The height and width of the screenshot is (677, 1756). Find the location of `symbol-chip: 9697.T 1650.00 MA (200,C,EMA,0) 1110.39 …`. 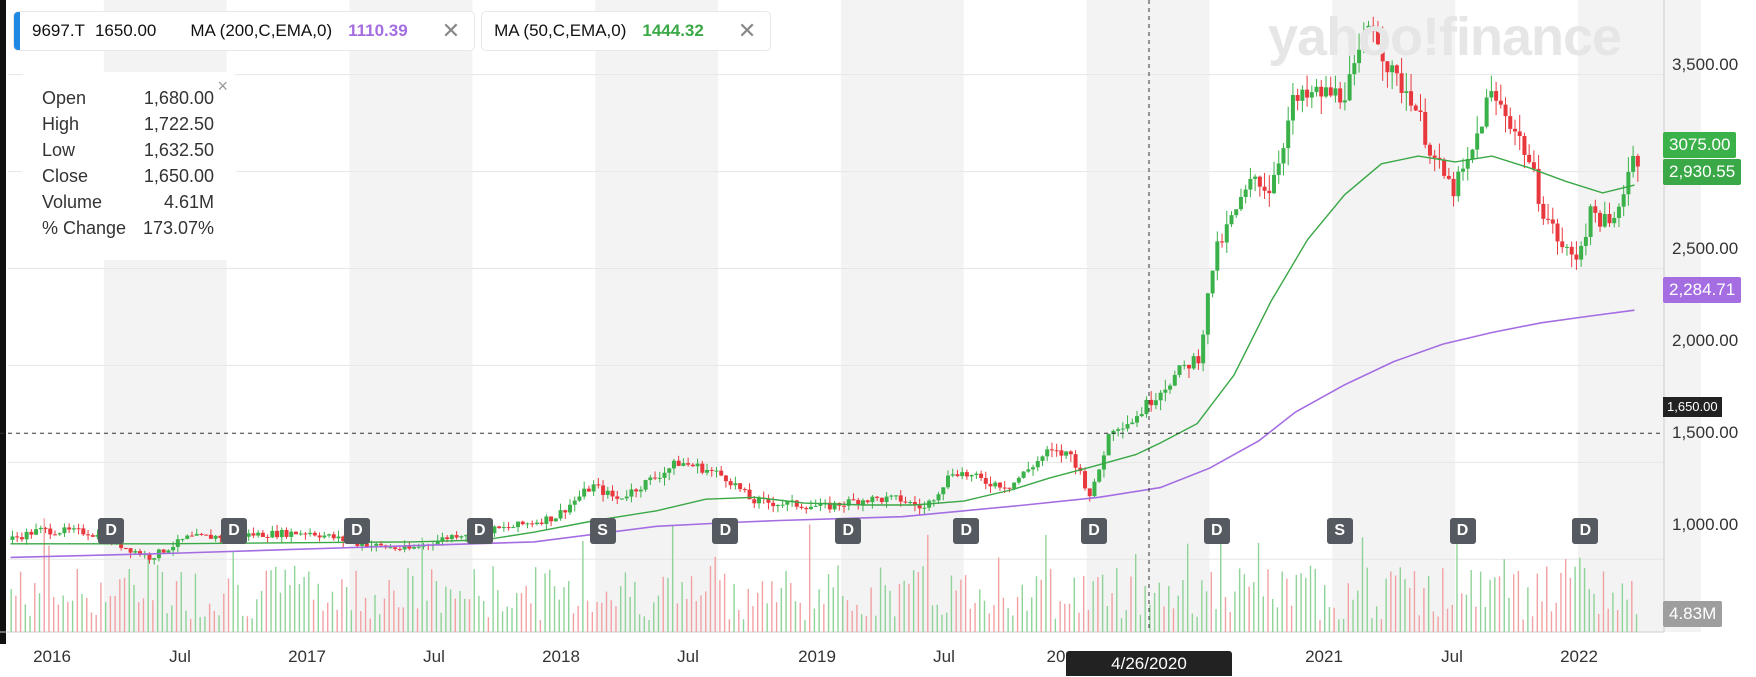

symbol-chip: 9697.T 1650.00 MA (200,C,EMA,0) 1110.39 … is located at coordinates (244, 31).